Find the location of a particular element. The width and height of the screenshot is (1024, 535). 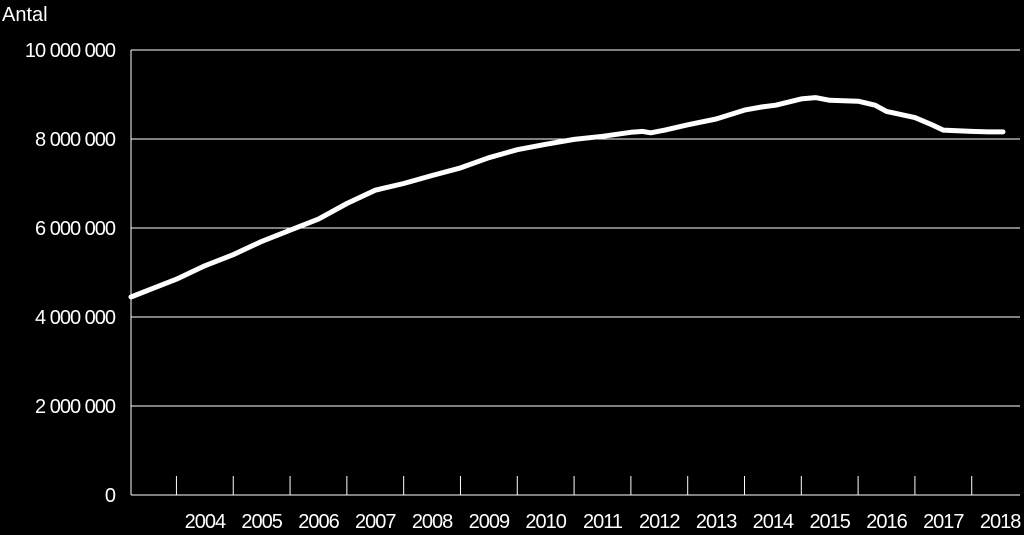

y-tick-label: 8 000 000 is located at coordinates (75, 140).